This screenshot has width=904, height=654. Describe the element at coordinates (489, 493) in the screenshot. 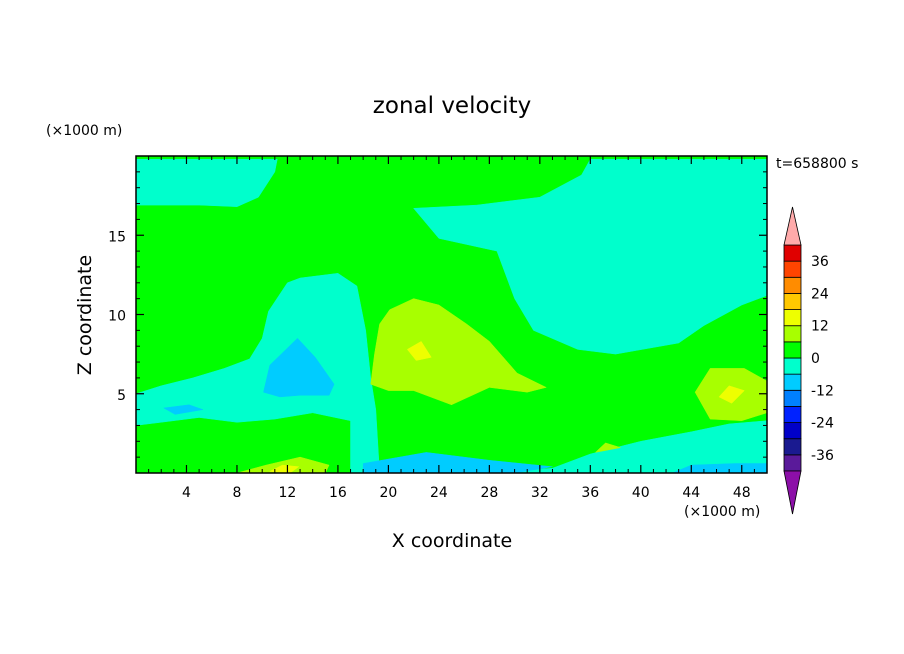

I see `x-tick-label: 28` at that location.